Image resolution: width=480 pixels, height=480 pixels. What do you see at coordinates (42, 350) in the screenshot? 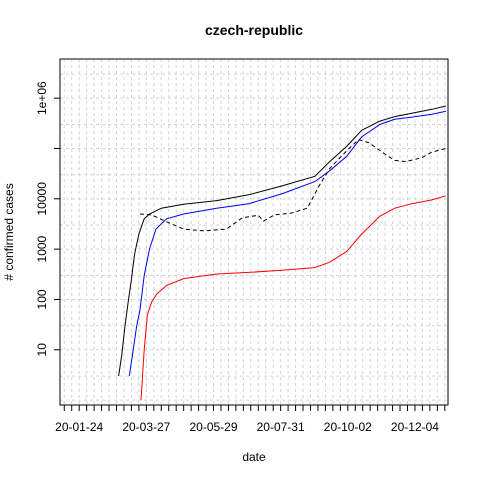
I see `y-tick-label: 10` at bounding box center [42, 350].